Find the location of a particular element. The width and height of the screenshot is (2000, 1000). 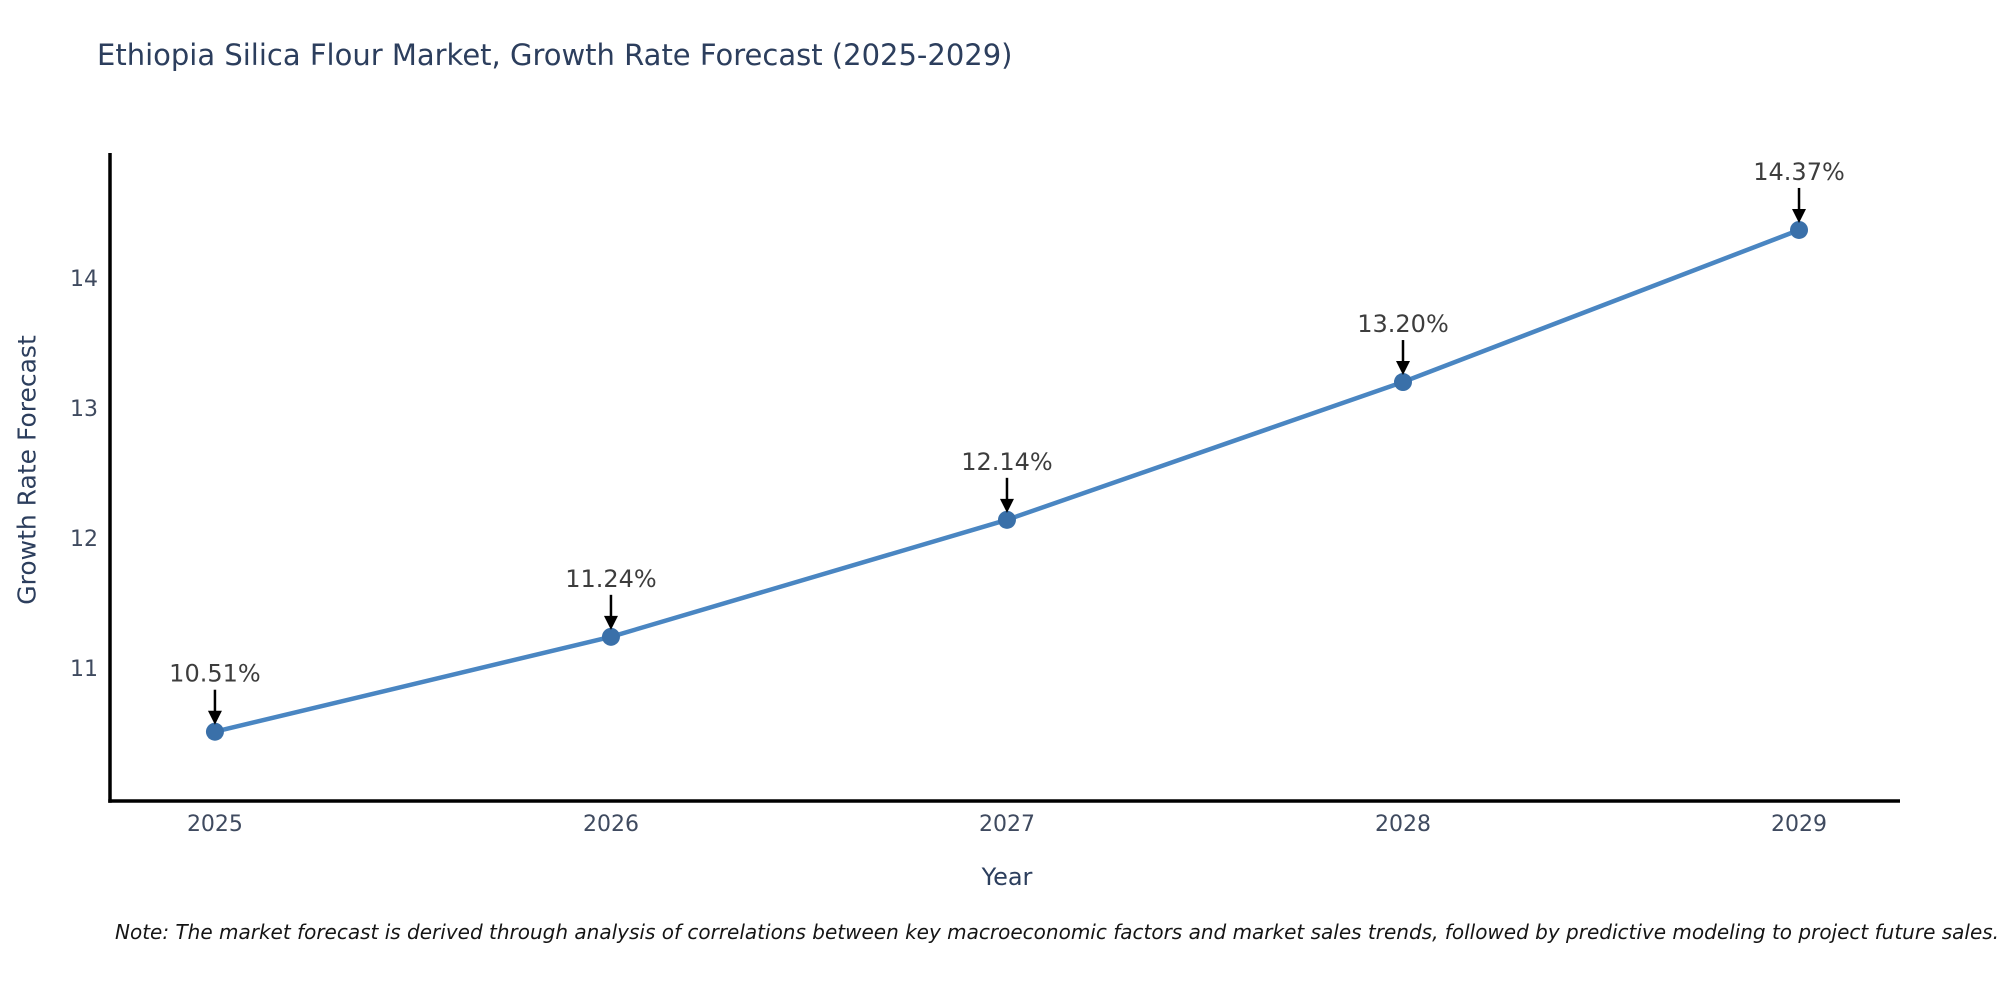

y-tick-label: 11 is located at coordinates (84, 669).